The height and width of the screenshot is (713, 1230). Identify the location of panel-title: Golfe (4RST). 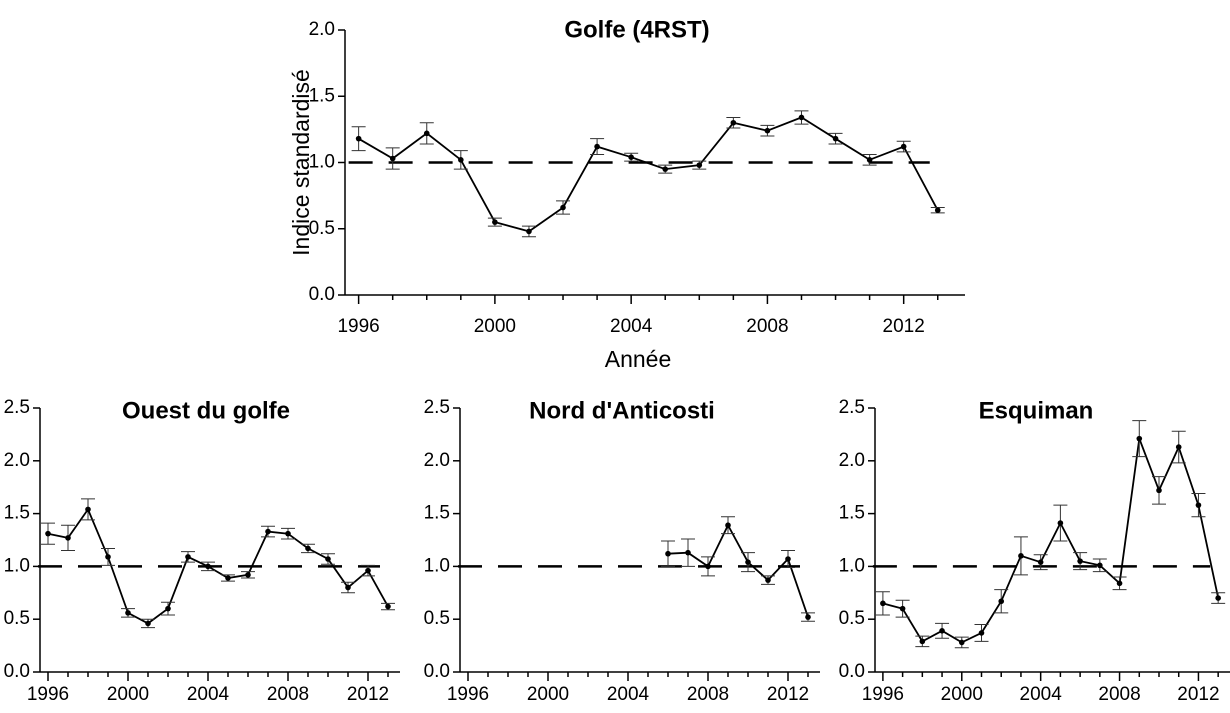
(636, 29).